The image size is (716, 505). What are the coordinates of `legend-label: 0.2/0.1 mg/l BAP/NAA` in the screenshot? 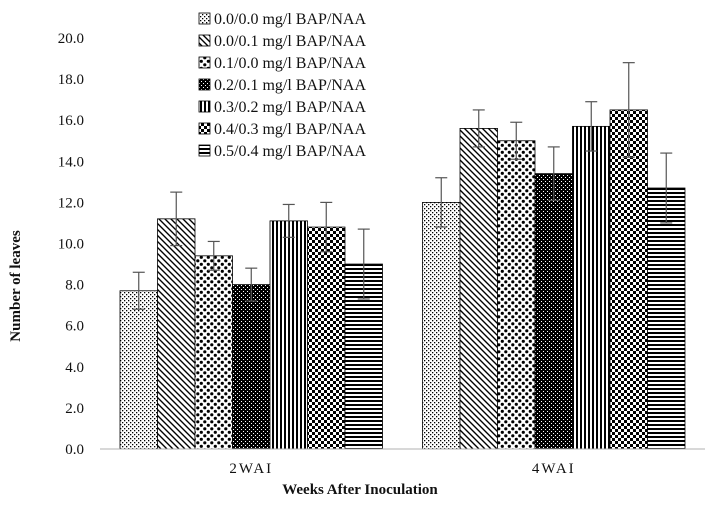 It's located at (290, 85).